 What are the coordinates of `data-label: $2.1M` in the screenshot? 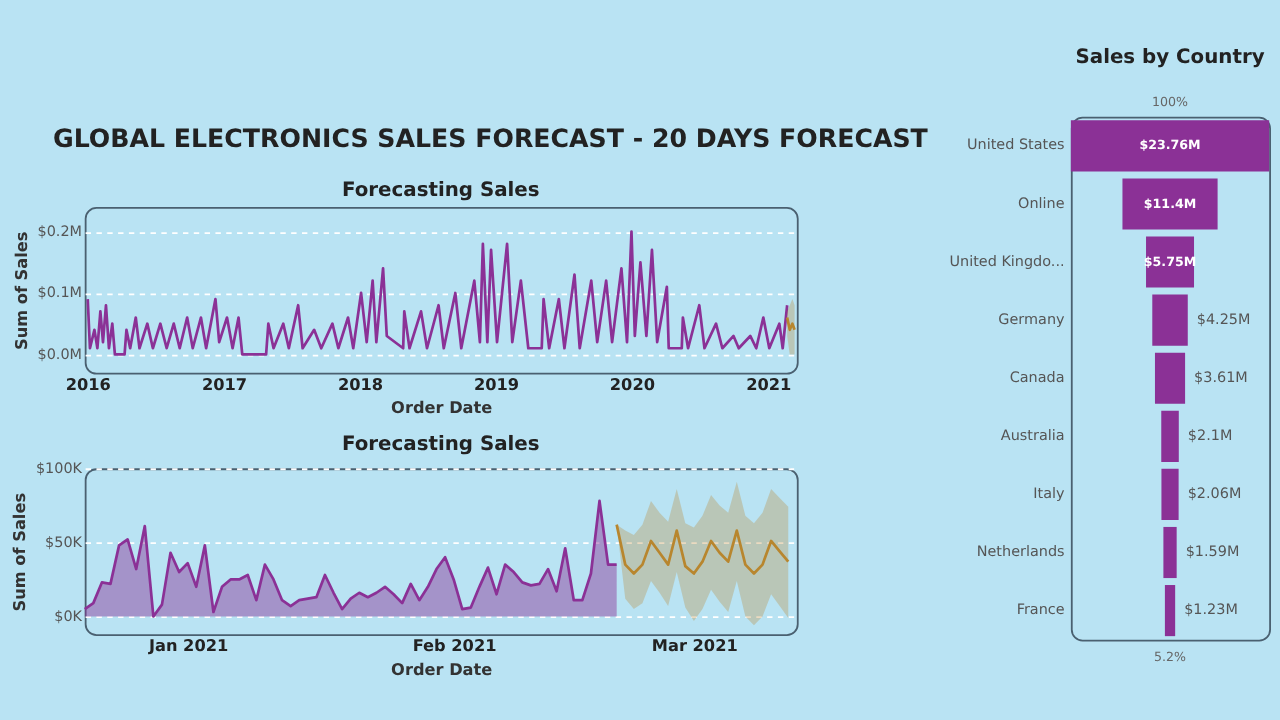 It's located at (1210, 434).